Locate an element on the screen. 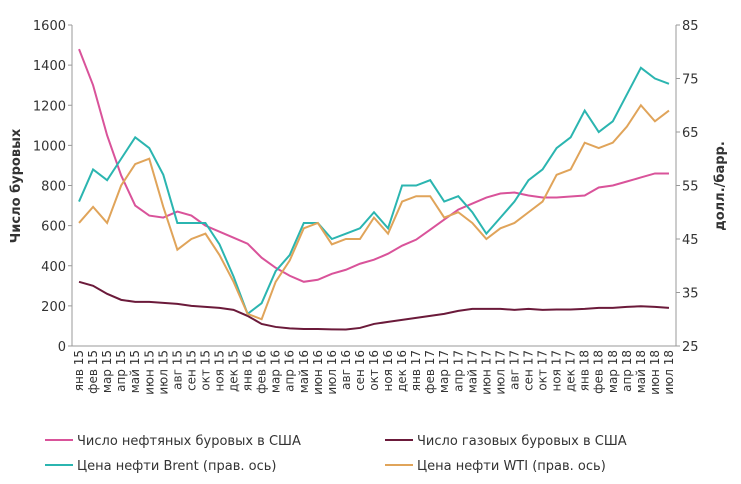 The width and height of the screenshot is (741, 484). legend-label: Цена нефти Brent (прав. ось) is located at coordinates (176, 466).